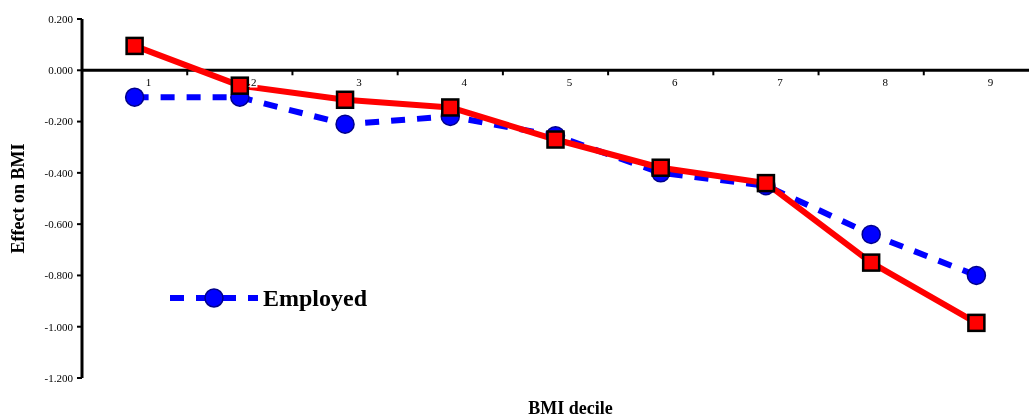  Describe the element at coordinates (59, 377) in the screenshot. I see `y-tick-label: -1.200` at that location.